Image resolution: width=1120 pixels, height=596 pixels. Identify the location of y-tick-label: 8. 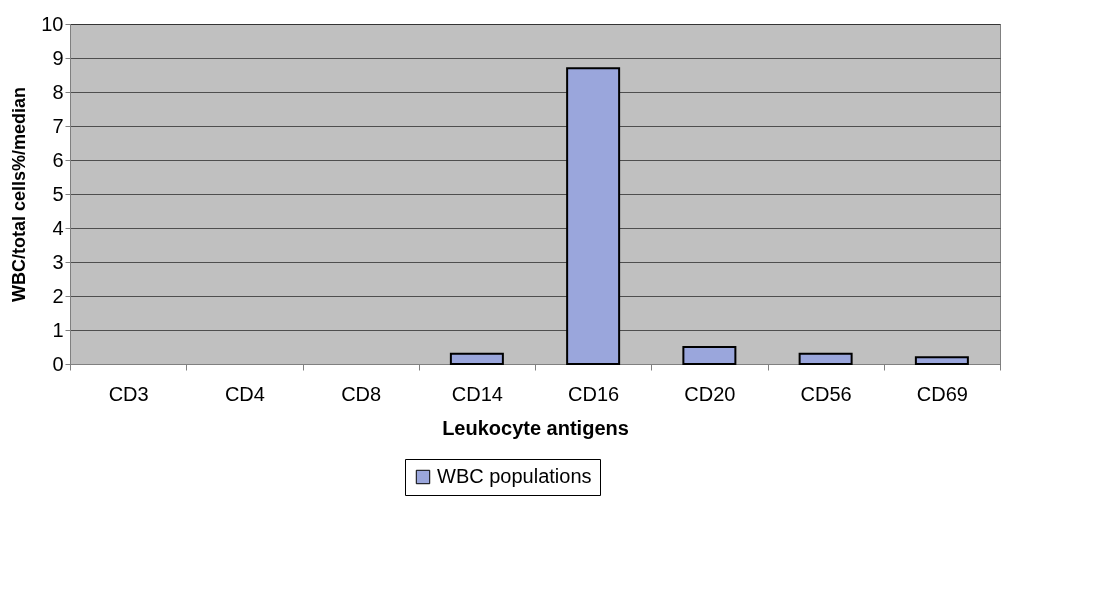
(58, 91).